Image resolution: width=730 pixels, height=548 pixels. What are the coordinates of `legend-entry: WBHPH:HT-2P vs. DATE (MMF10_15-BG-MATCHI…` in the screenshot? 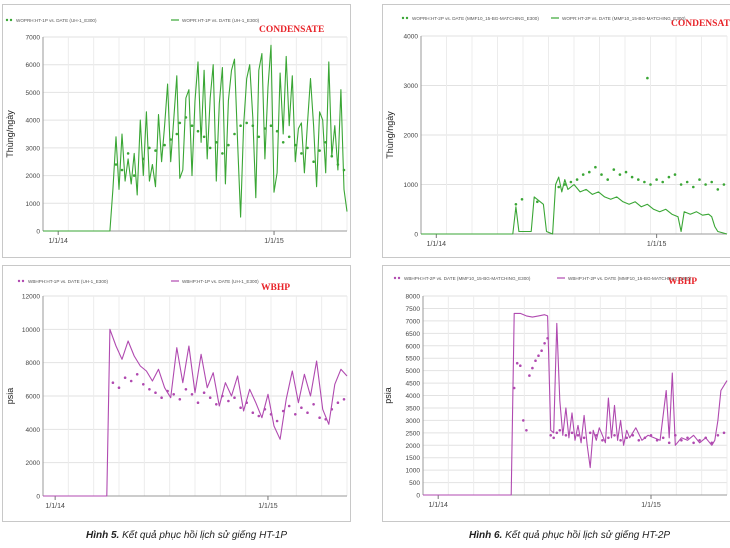 It's located at (467, 278).